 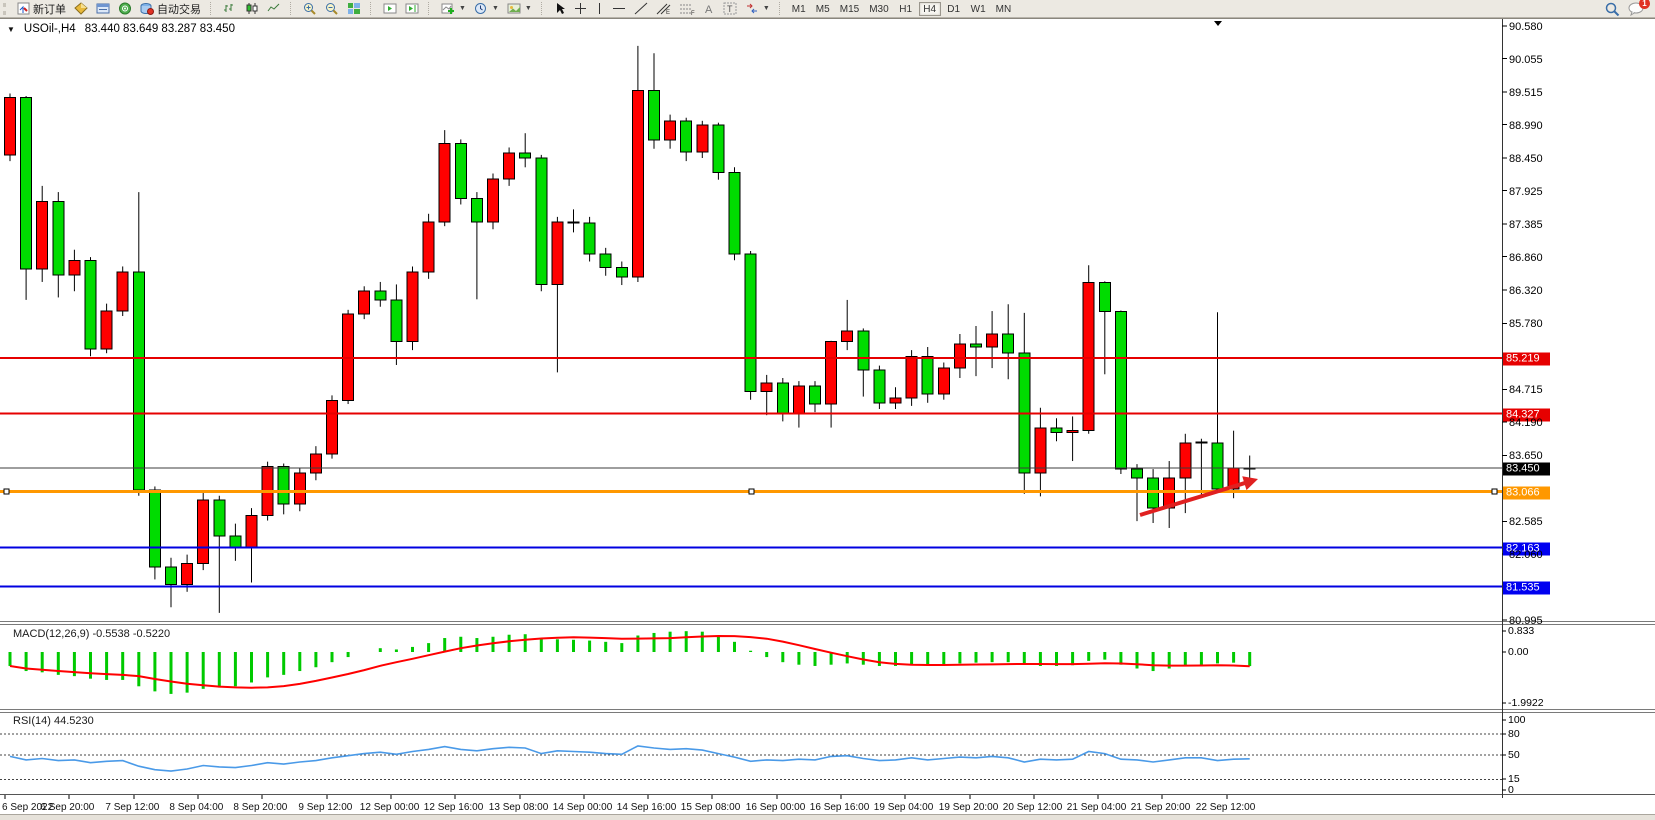 I want to click on fibonacci-tool-button: F, so click(x=687, y=9).